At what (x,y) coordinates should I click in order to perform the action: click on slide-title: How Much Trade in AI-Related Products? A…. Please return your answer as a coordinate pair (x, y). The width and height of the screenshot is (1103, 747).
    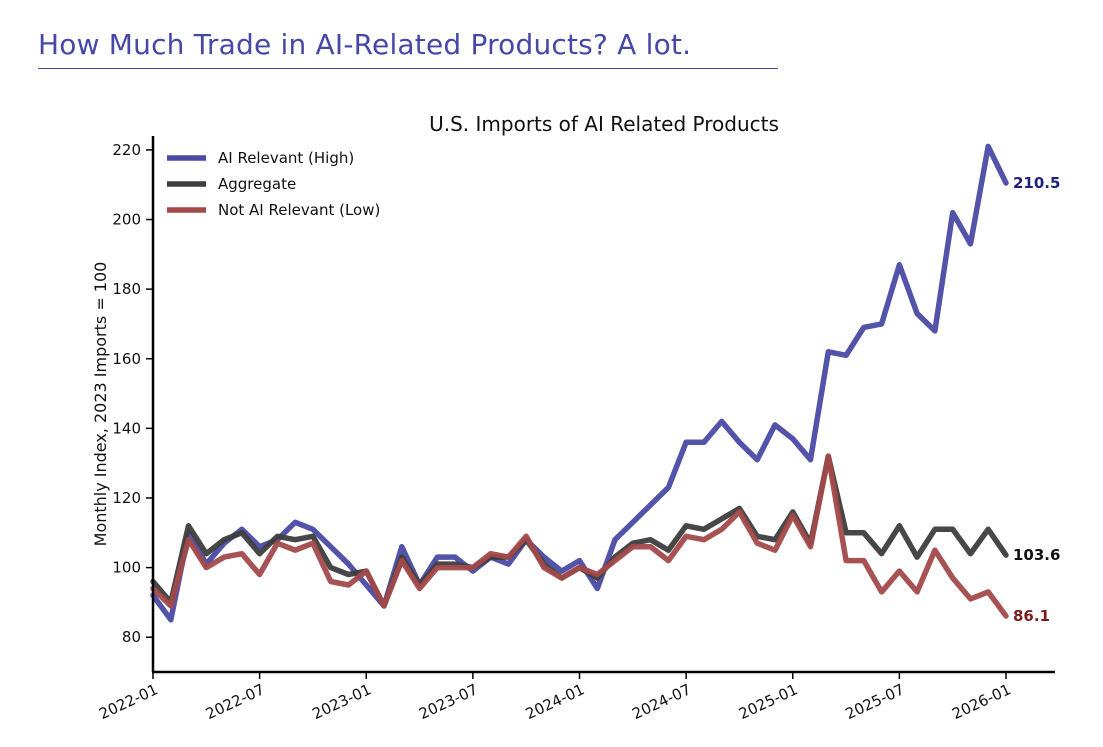
    Looking at the image, I should click on (365, 44).